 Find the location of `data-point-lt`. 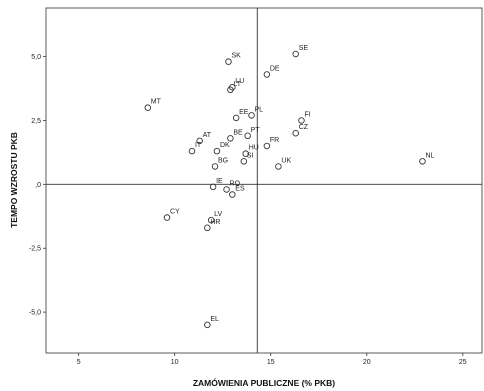

data-point-lt is located at coordinates (230, 90).